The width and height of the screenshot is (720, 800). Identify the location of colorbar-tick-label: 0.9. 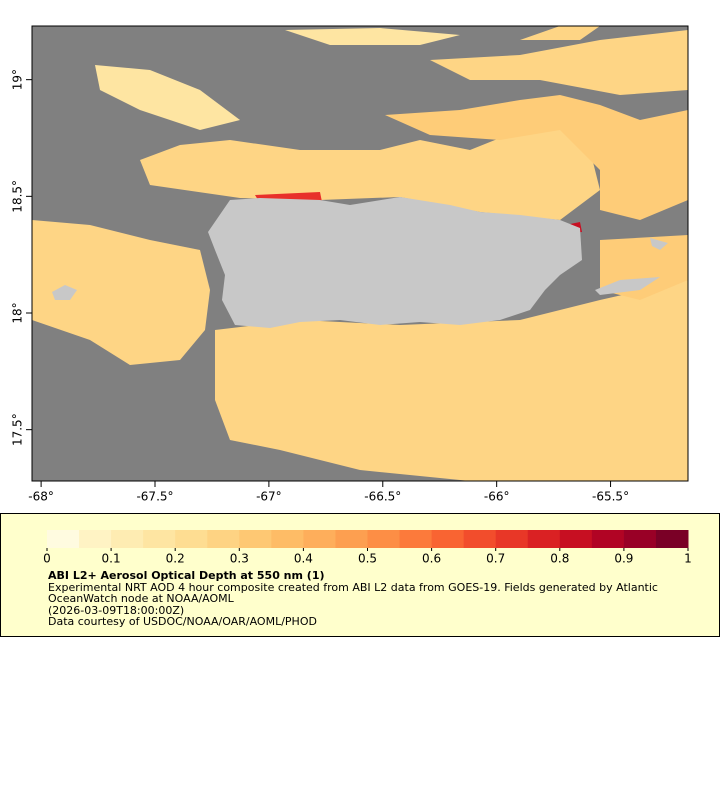
(623, 559).